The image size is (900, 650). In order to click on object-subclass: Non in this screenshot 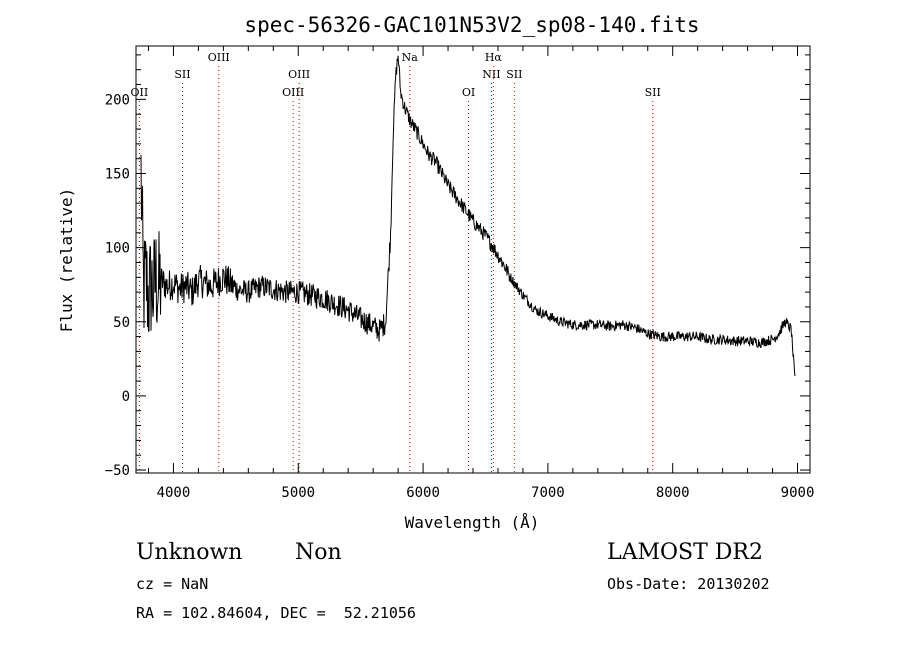, I will do `click(318, 552)`.